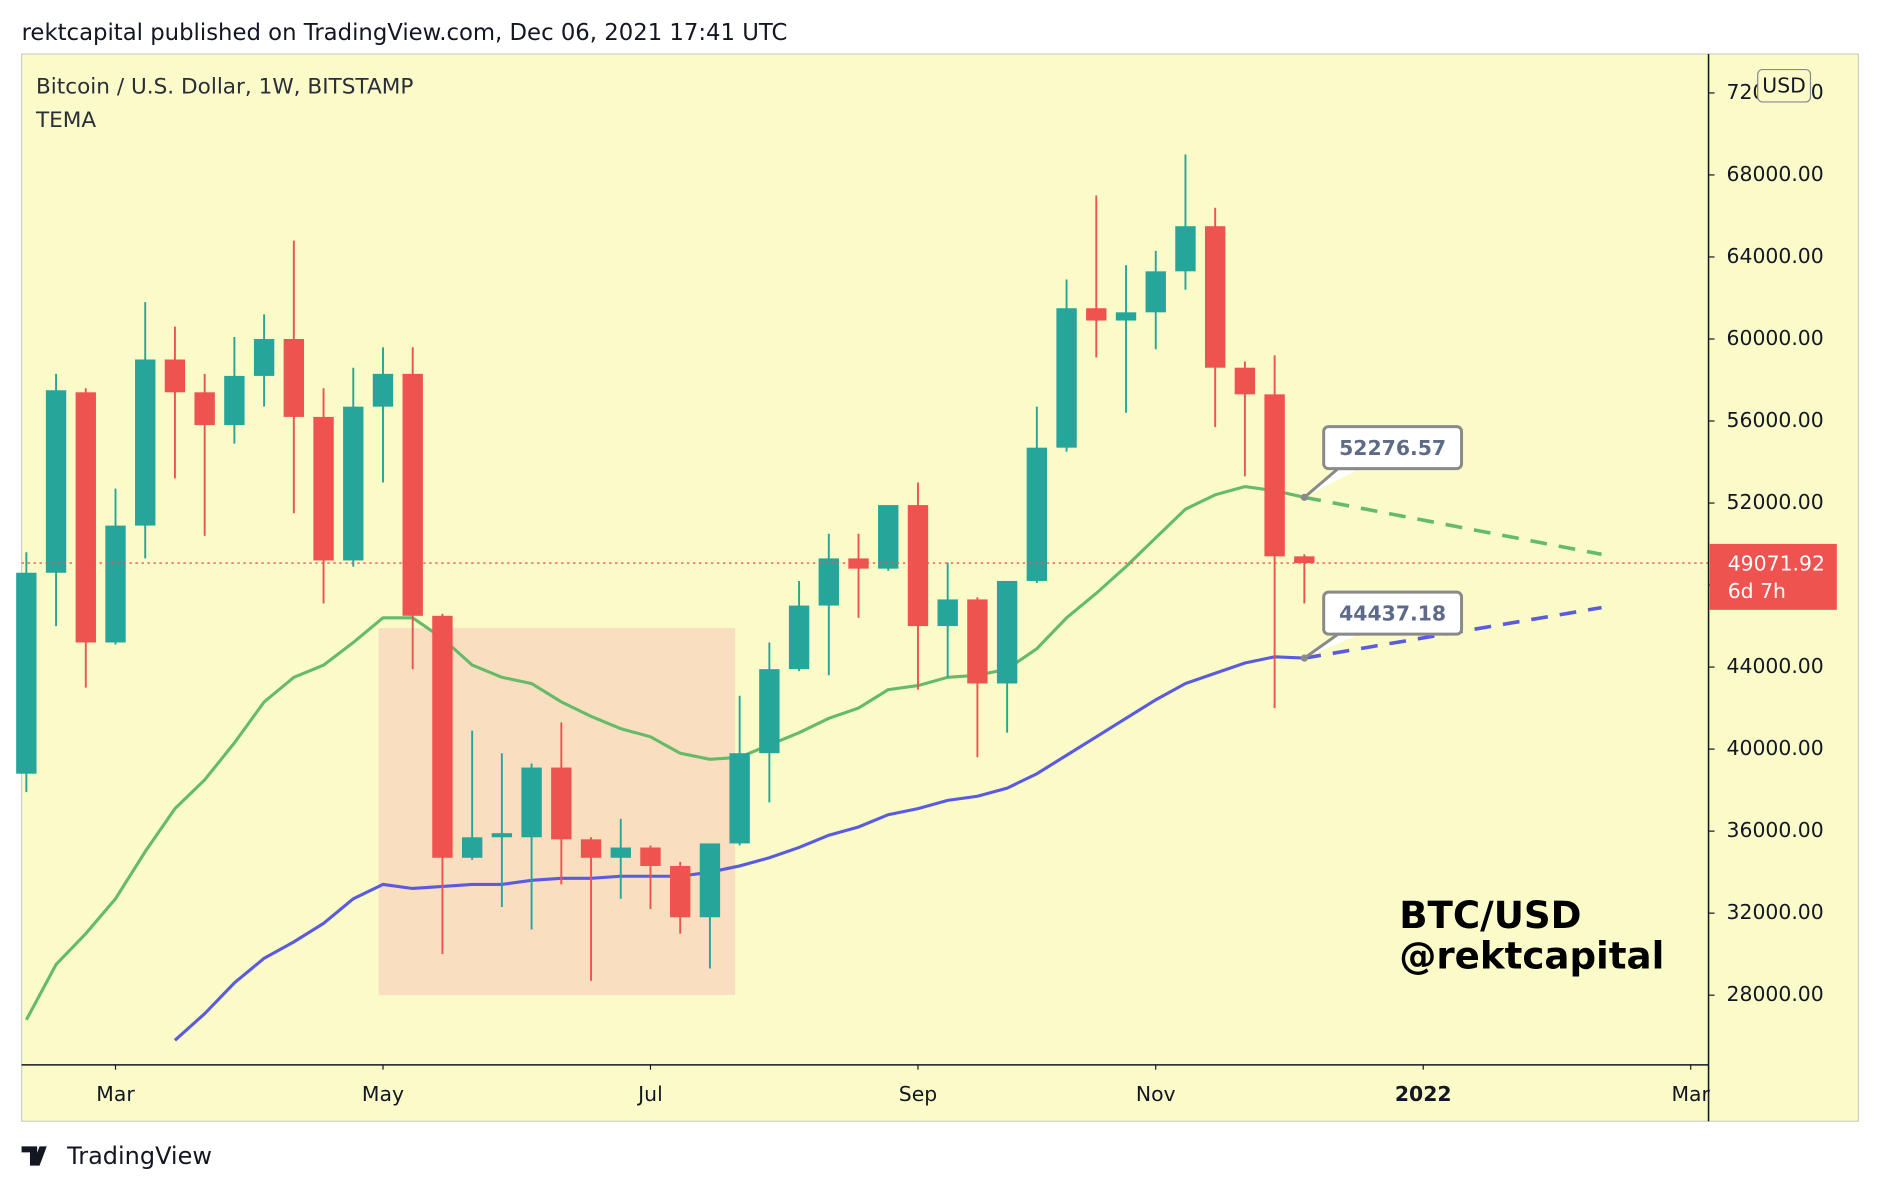 The width and height of the screenshot is (1880, 1192). I want to click on footer-brand: TradingView, so click(139, 1156).